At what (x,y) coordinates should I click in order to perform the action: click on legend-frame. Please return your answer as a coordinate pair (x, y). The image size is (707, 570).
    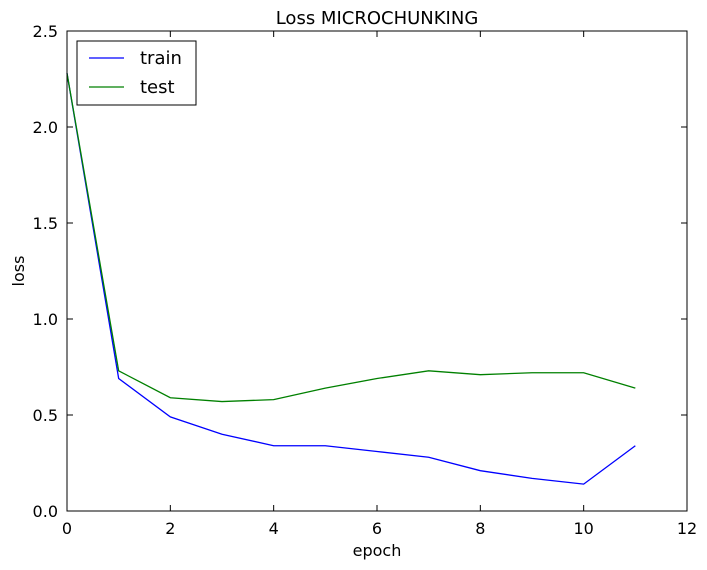
    Looking at the image, I should click on (136, 73).